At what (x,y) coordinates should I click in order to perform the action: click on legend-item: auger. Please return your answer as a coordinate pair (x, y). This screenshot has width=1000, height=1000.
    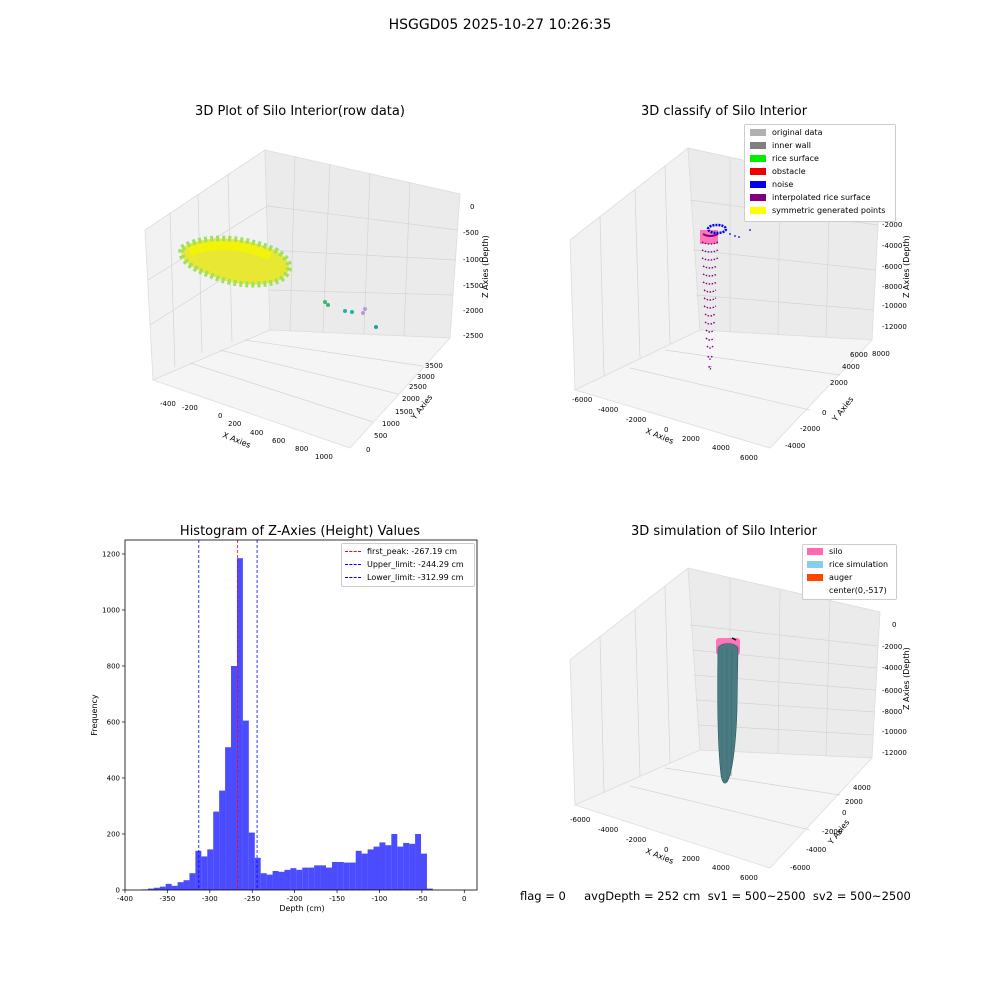
    Looking at the image, I should click on (829, 577).